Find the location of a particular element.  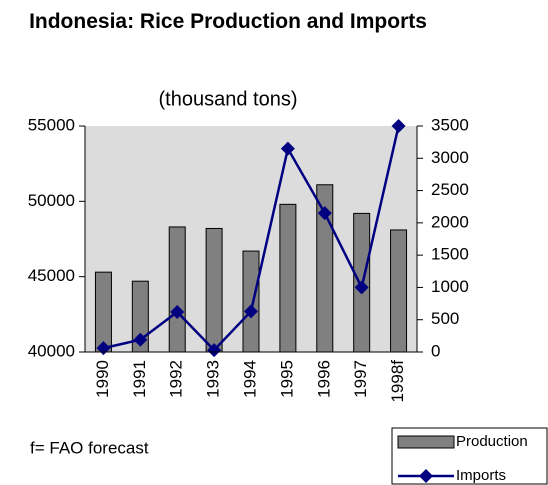

y2-tick-label: 3500 is located at coordinates (450, 124).